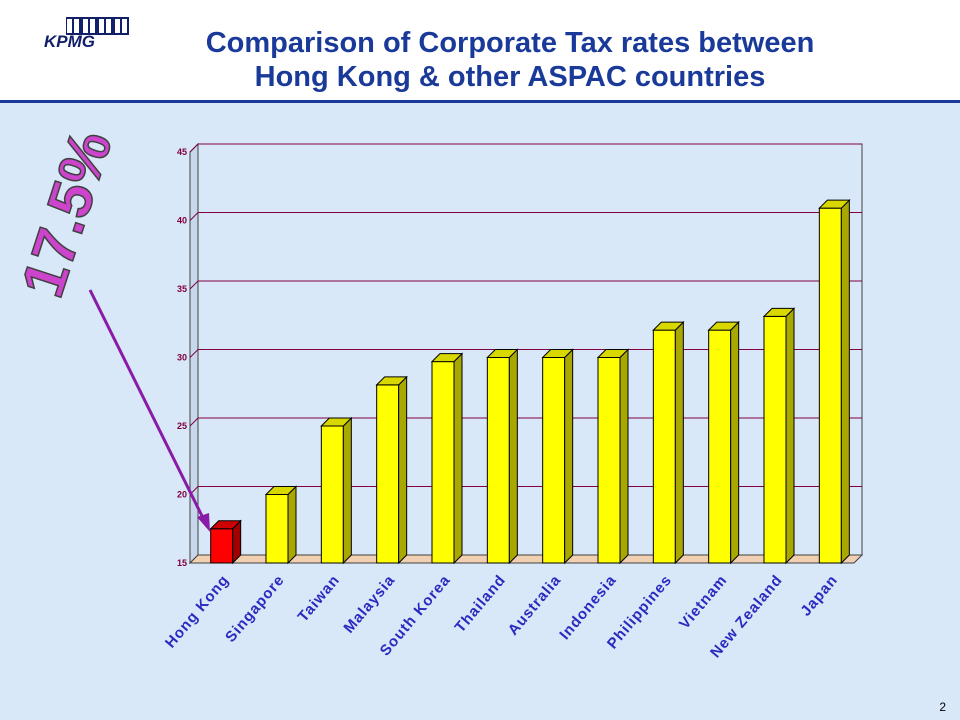 This screenshot has width=960, height=720. Describe the element at coordinates (369, 604) in the screenshot. I see `x-tick-label: Malaysia` at that location.